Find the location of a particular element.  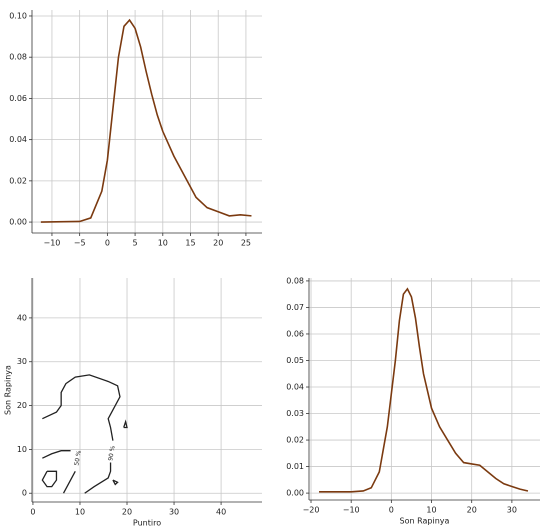

contour-label: 90 % is located at coordinates (112, 453).